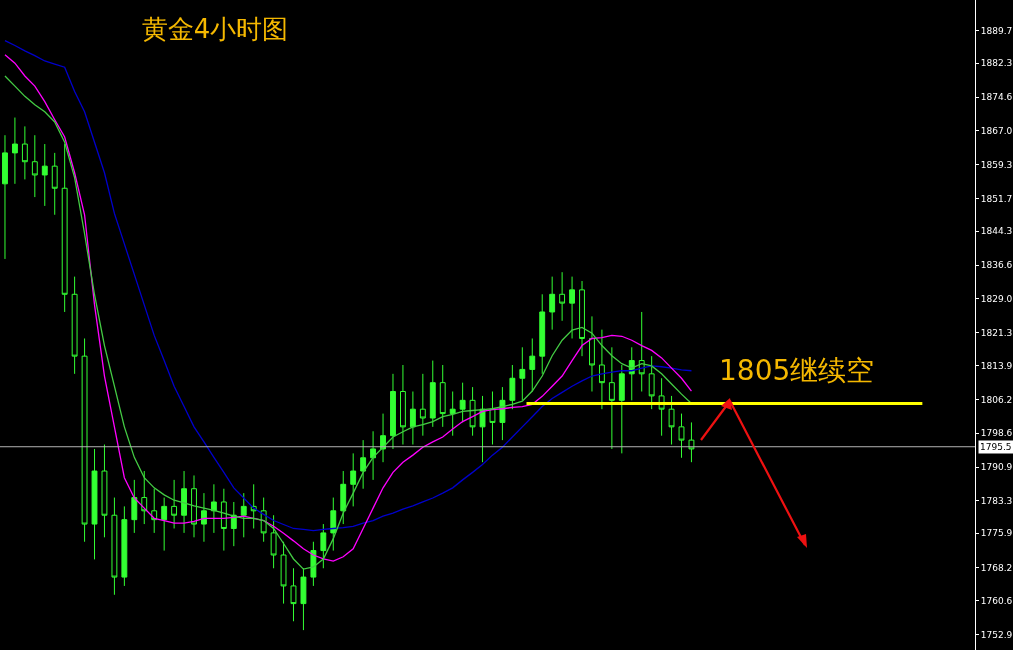  Describe the element at coordinates (996, 164) in the screenshot. I see `y-tick-label: 1859.3` at that location.